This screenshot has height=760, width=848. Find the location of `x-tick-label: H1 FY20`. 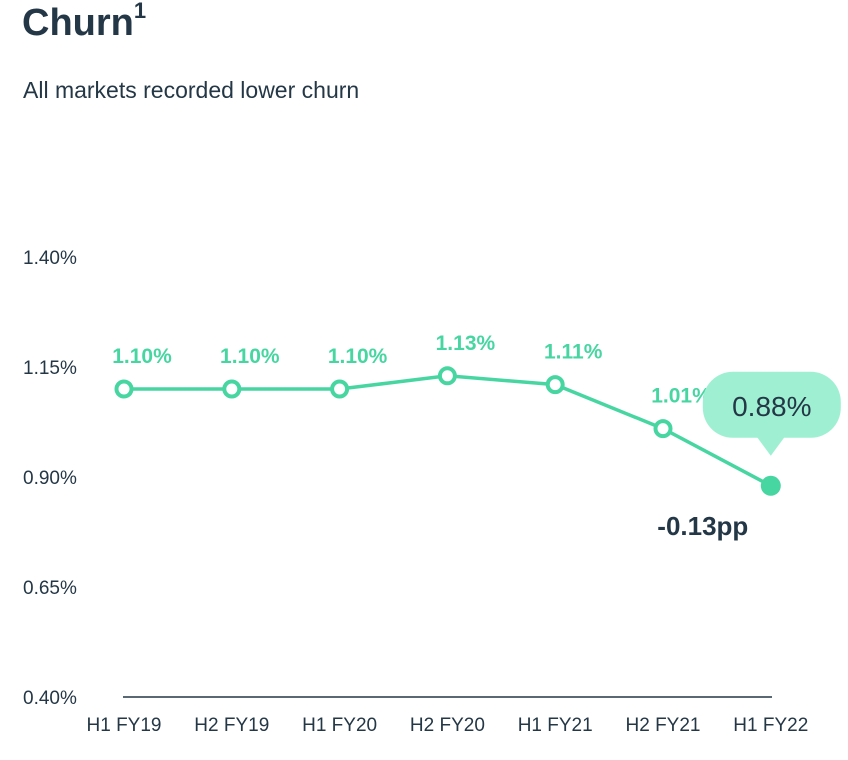

x-tick-label: H1 FY20 is located at coordinates (339, 725).